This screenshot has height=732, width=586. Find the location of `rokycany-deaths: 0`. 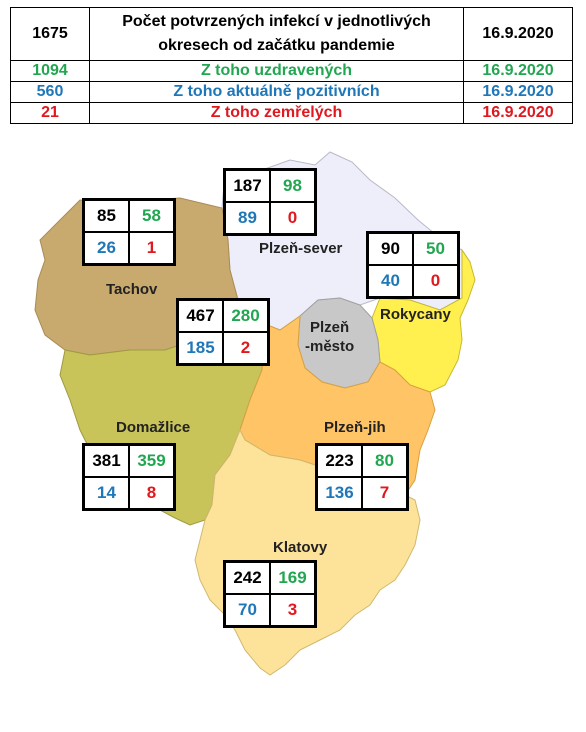

rokycany-deaths: 0 is located at coordinates (435, 281).